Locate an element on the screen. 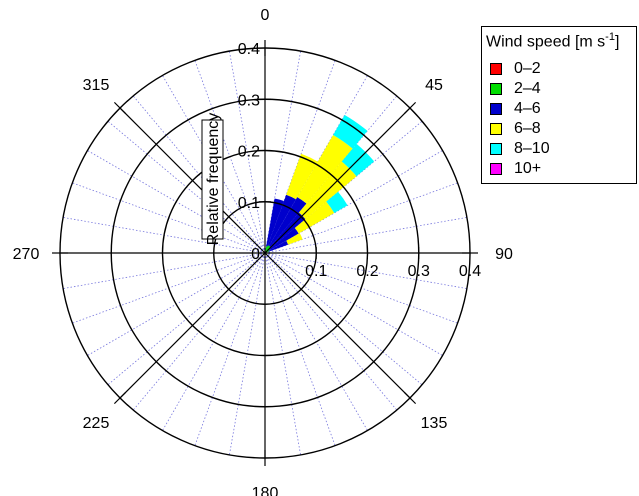  legend-title: Wind speed [m s-1] is located at coordinates (552, 41).